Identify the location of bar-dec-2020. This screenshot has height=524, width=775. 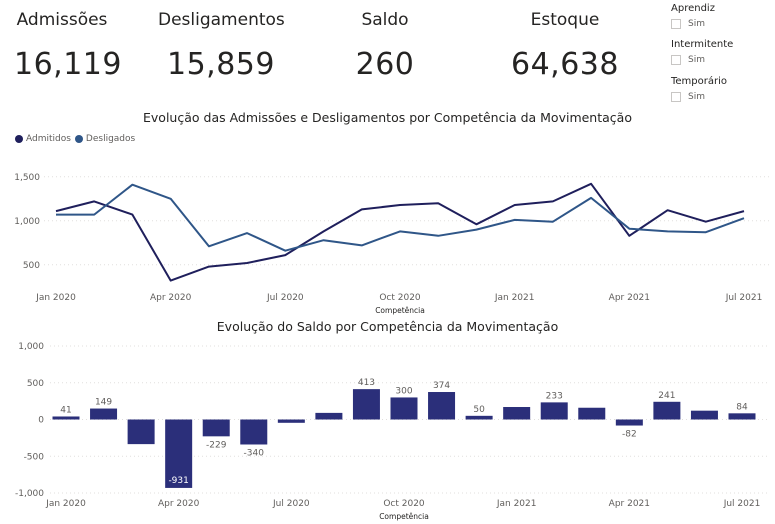
(479, 417).